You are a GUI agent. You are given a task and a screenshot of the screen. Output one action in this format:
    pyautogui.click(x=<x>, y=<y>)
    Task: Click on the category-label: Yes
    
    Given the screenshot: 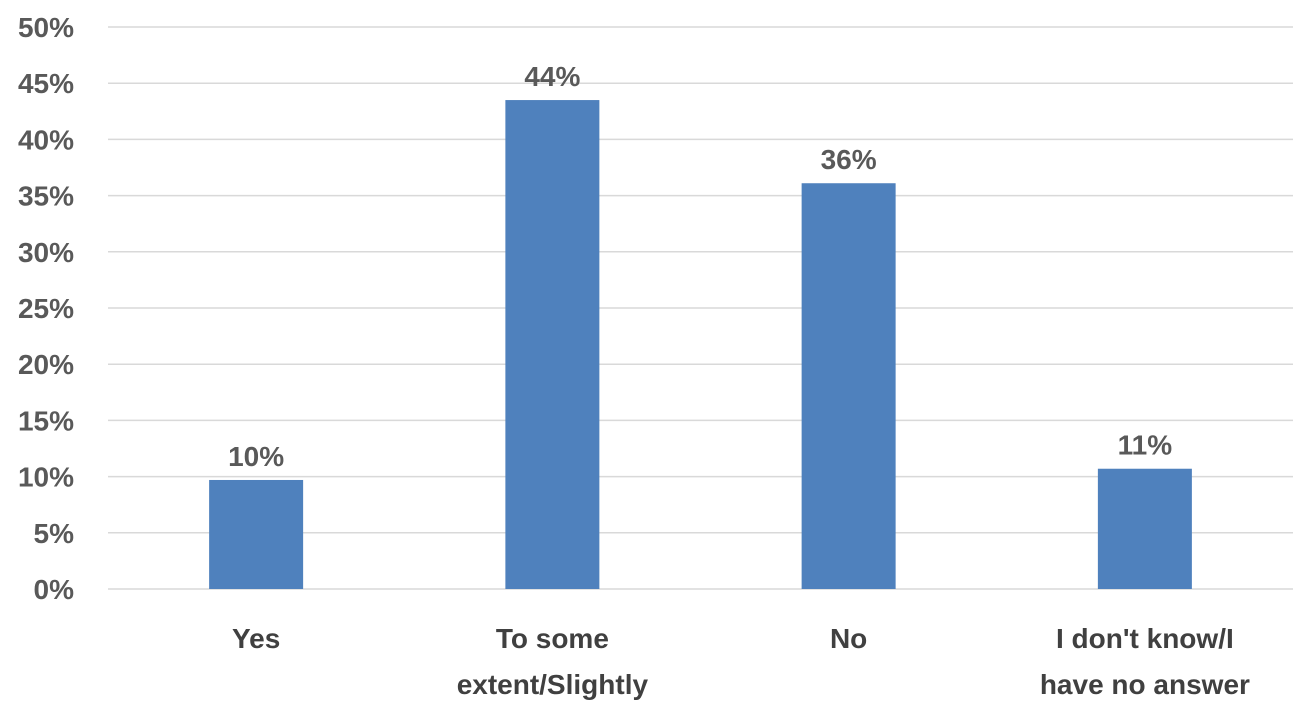 What is the action you would take?
    pyautogui.click(x=256, y=638)
    